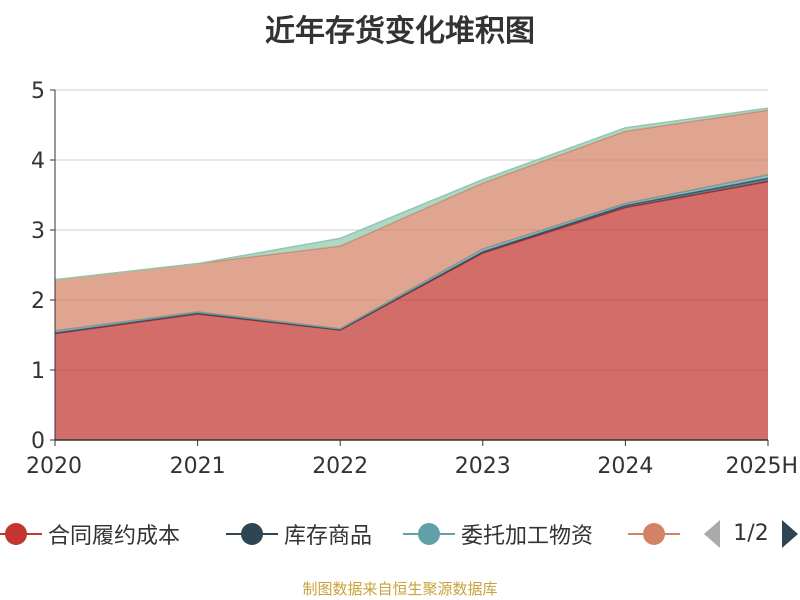 The height and width of the screenshot is (600, 800). What do you see at coordinates (328, 536) in the screenshot?
I see `legend-label: 库存商品` at bounding box center [328, 536].